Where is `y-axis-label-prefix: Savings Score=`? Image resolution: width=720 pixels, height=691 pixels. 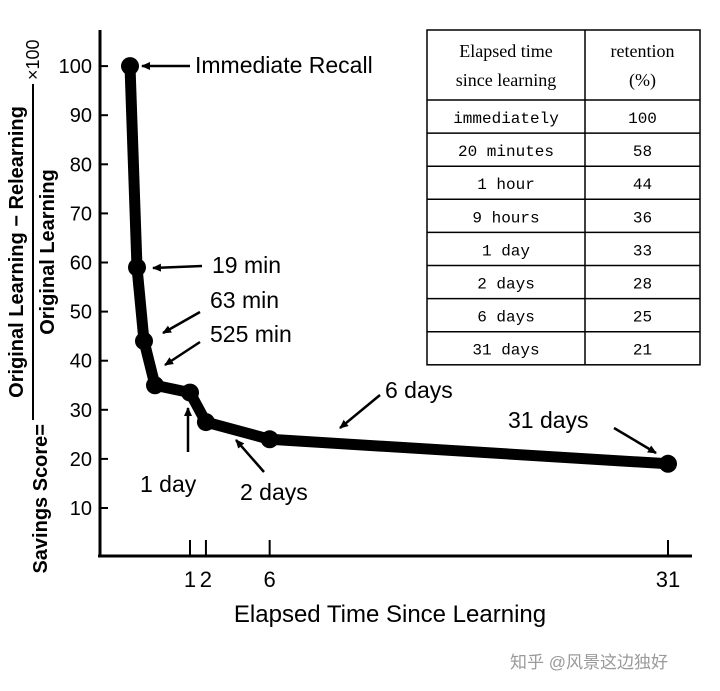 y-axis-label-prefix: Savings Score= is located at coordinates (41, 499).